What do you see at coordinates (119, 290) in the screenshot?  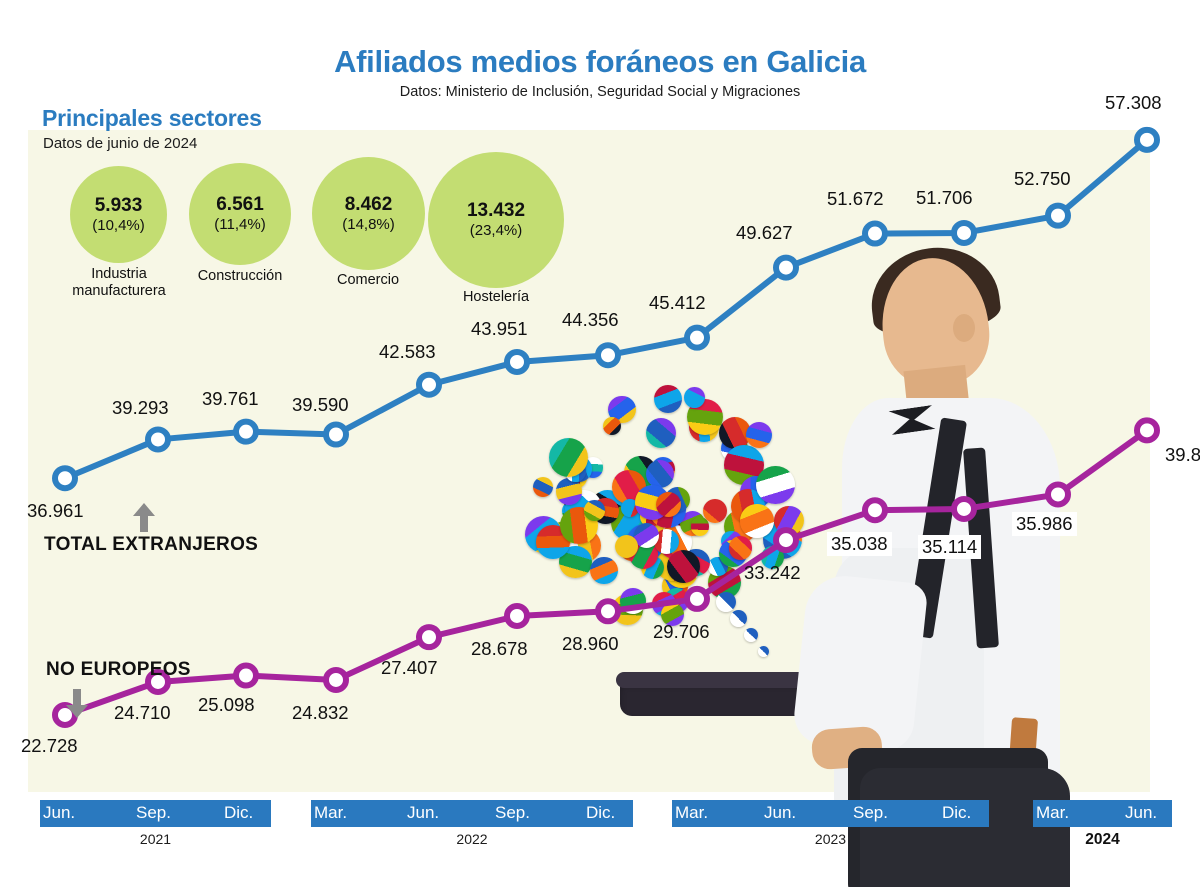 I see `sector-label-line2: manufacturera` at bounding box center [119, 290].